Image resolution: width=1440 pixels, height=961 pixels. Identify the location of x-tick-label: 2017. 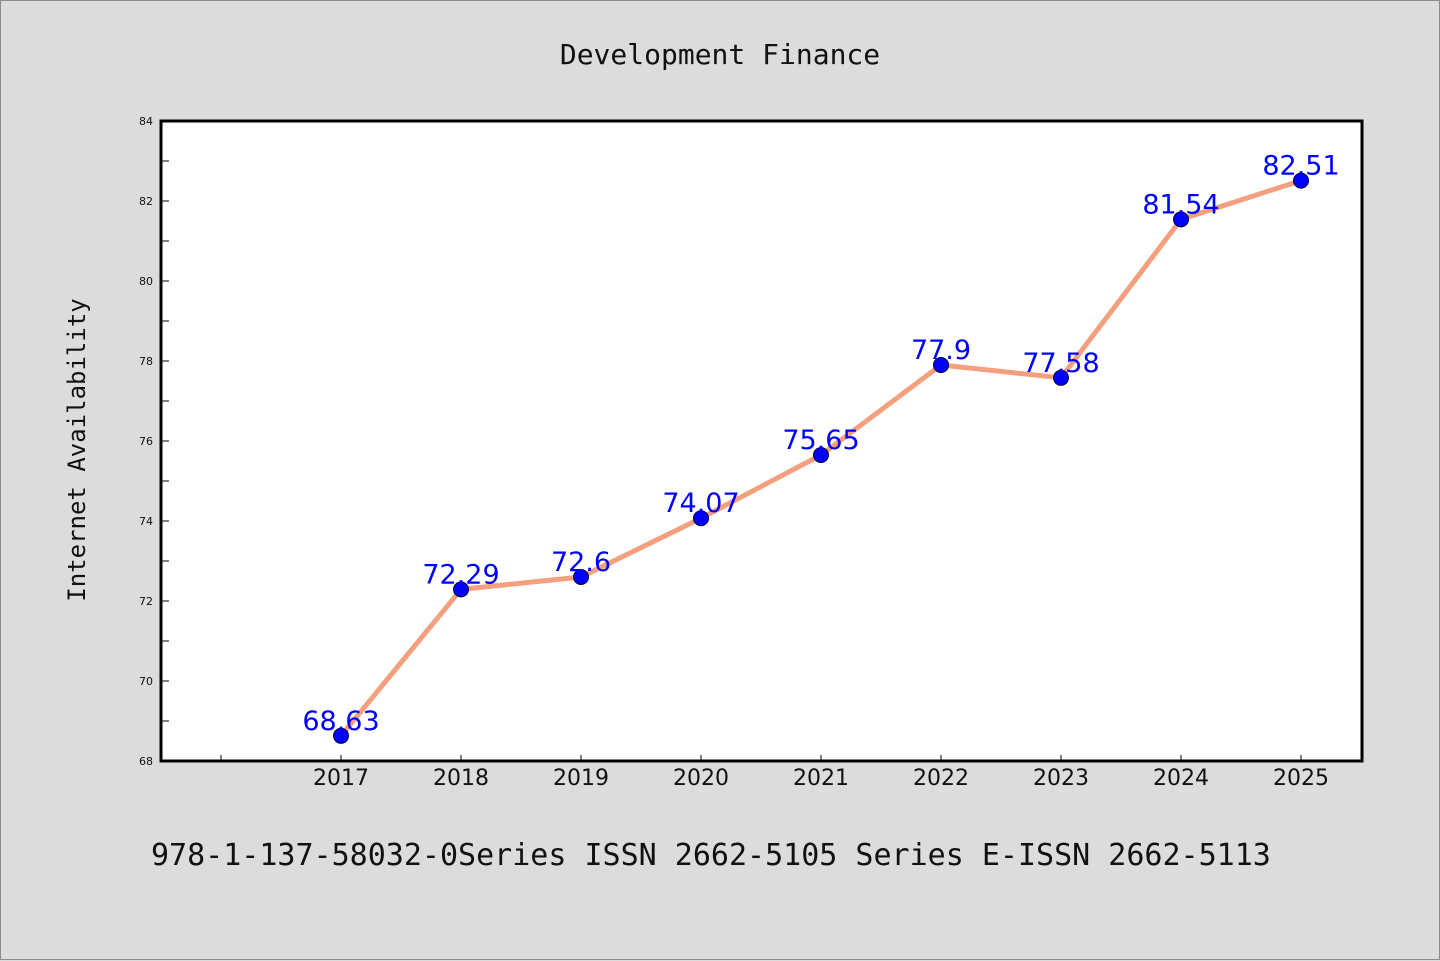
(341, 778).